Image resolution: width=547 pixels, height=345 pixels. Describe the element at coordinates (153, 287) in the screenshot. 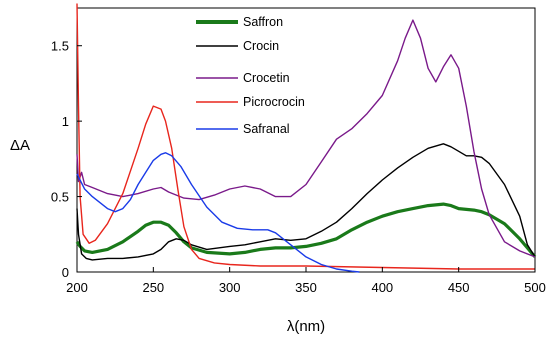

I see `x-tick-label: 250` at that location.